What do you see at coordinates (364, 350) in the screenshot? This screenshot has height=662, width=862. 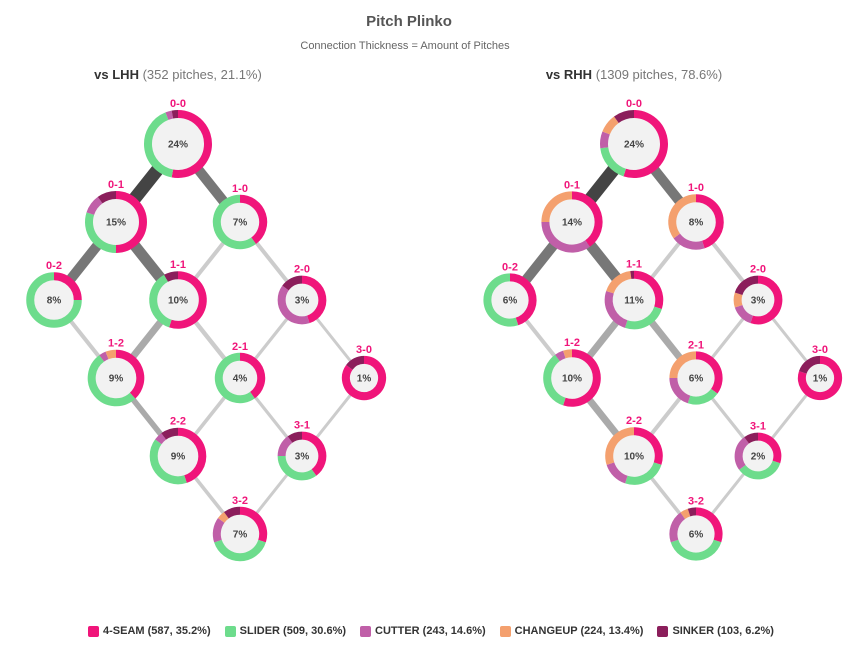 I see `node-count-label: 3-0` at bounding box center [364, 350].